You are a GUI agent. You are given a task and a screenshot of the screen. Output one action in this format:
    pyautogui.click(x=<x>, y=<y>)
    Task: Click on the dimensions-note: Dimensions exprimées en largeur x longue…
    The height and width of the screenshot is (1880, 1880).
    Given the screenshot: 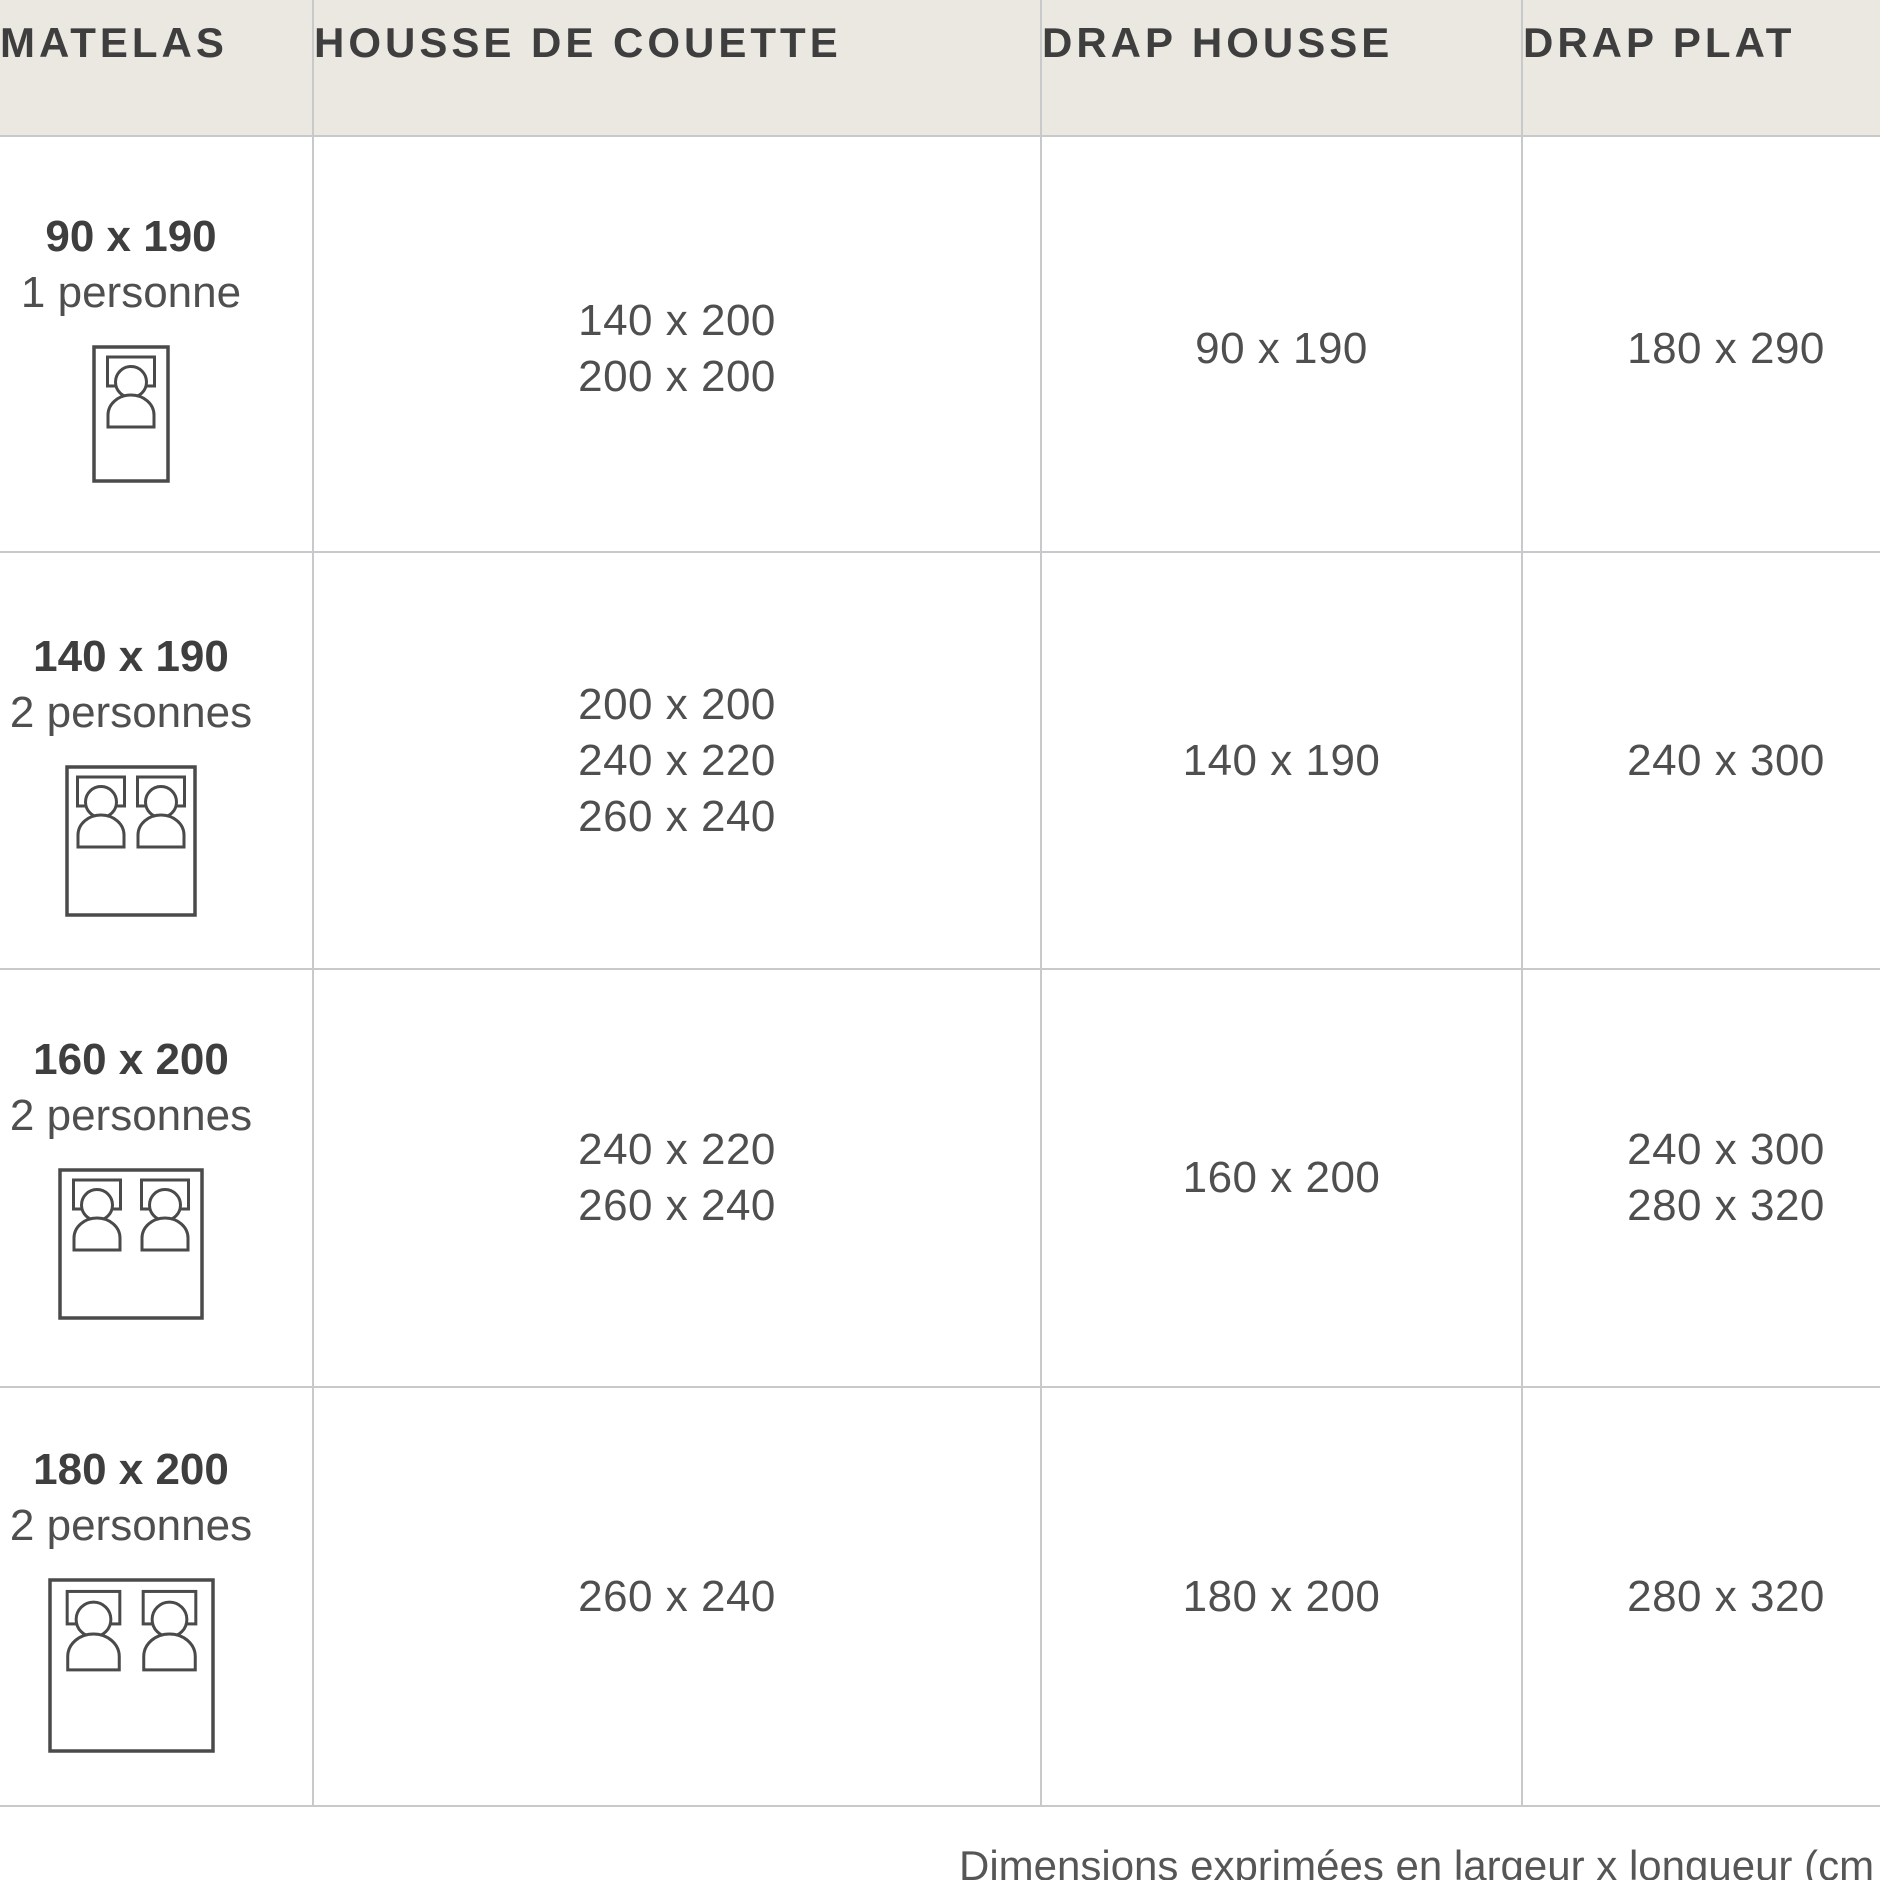 What is the action you would take?
    pyautogui.click(x=1417, y=1861)
    